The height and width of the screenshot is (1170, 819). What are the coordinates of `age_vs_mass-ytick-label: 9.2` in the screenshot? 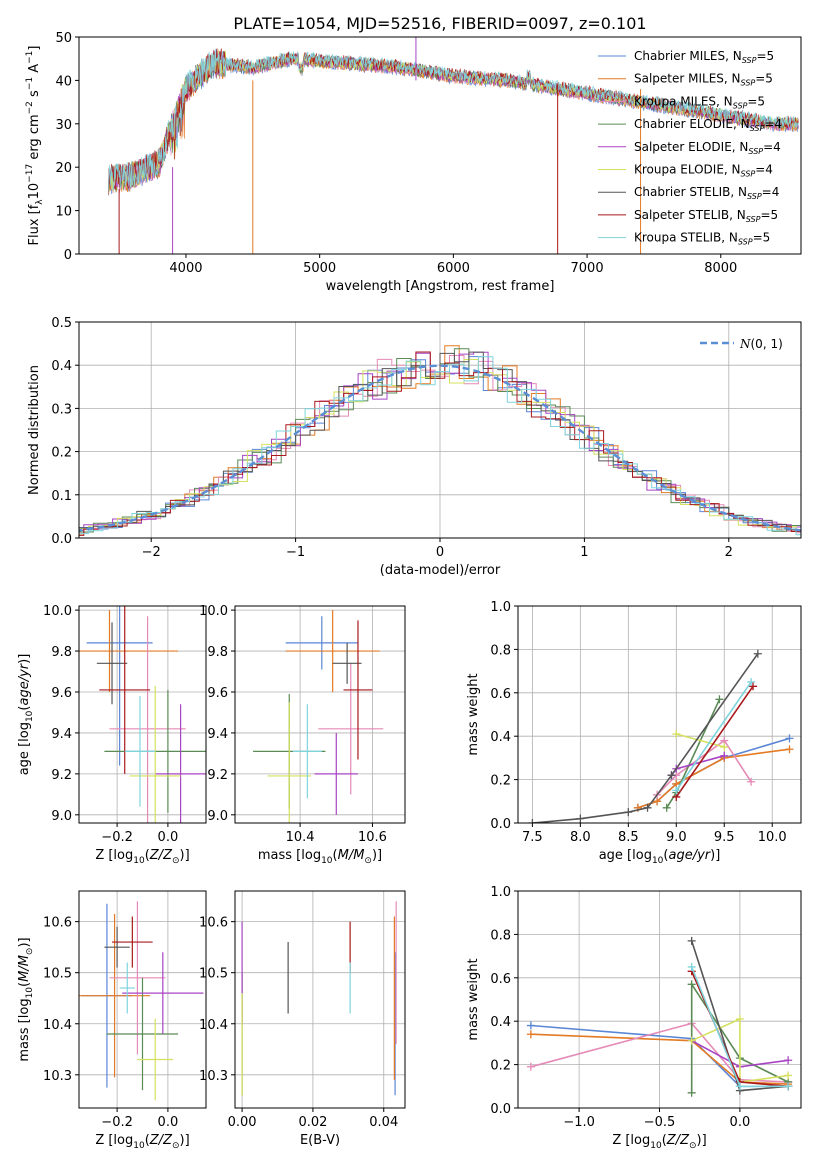 It's located at (217, 775).